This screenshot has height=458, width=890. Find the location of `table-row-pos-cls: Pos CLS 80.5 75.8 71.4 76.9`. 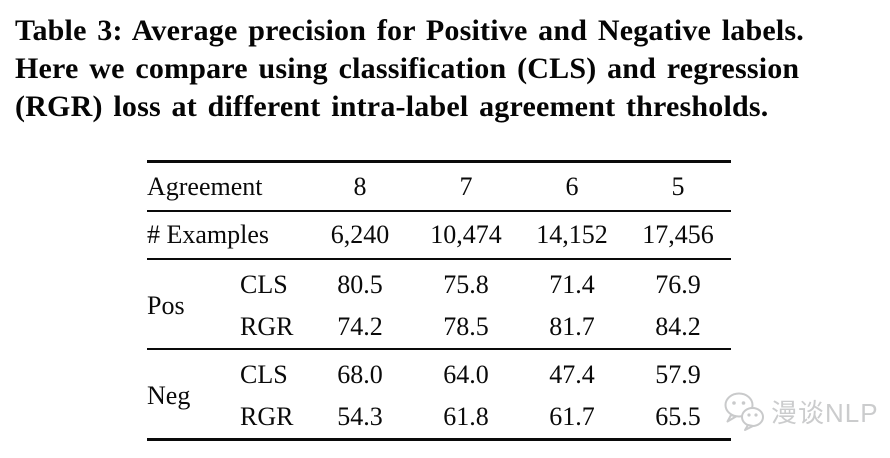

table-row-pos-cls: Pos CLS 80.5 75.8 71.4 76.9 is located at coordinates (439, 304).